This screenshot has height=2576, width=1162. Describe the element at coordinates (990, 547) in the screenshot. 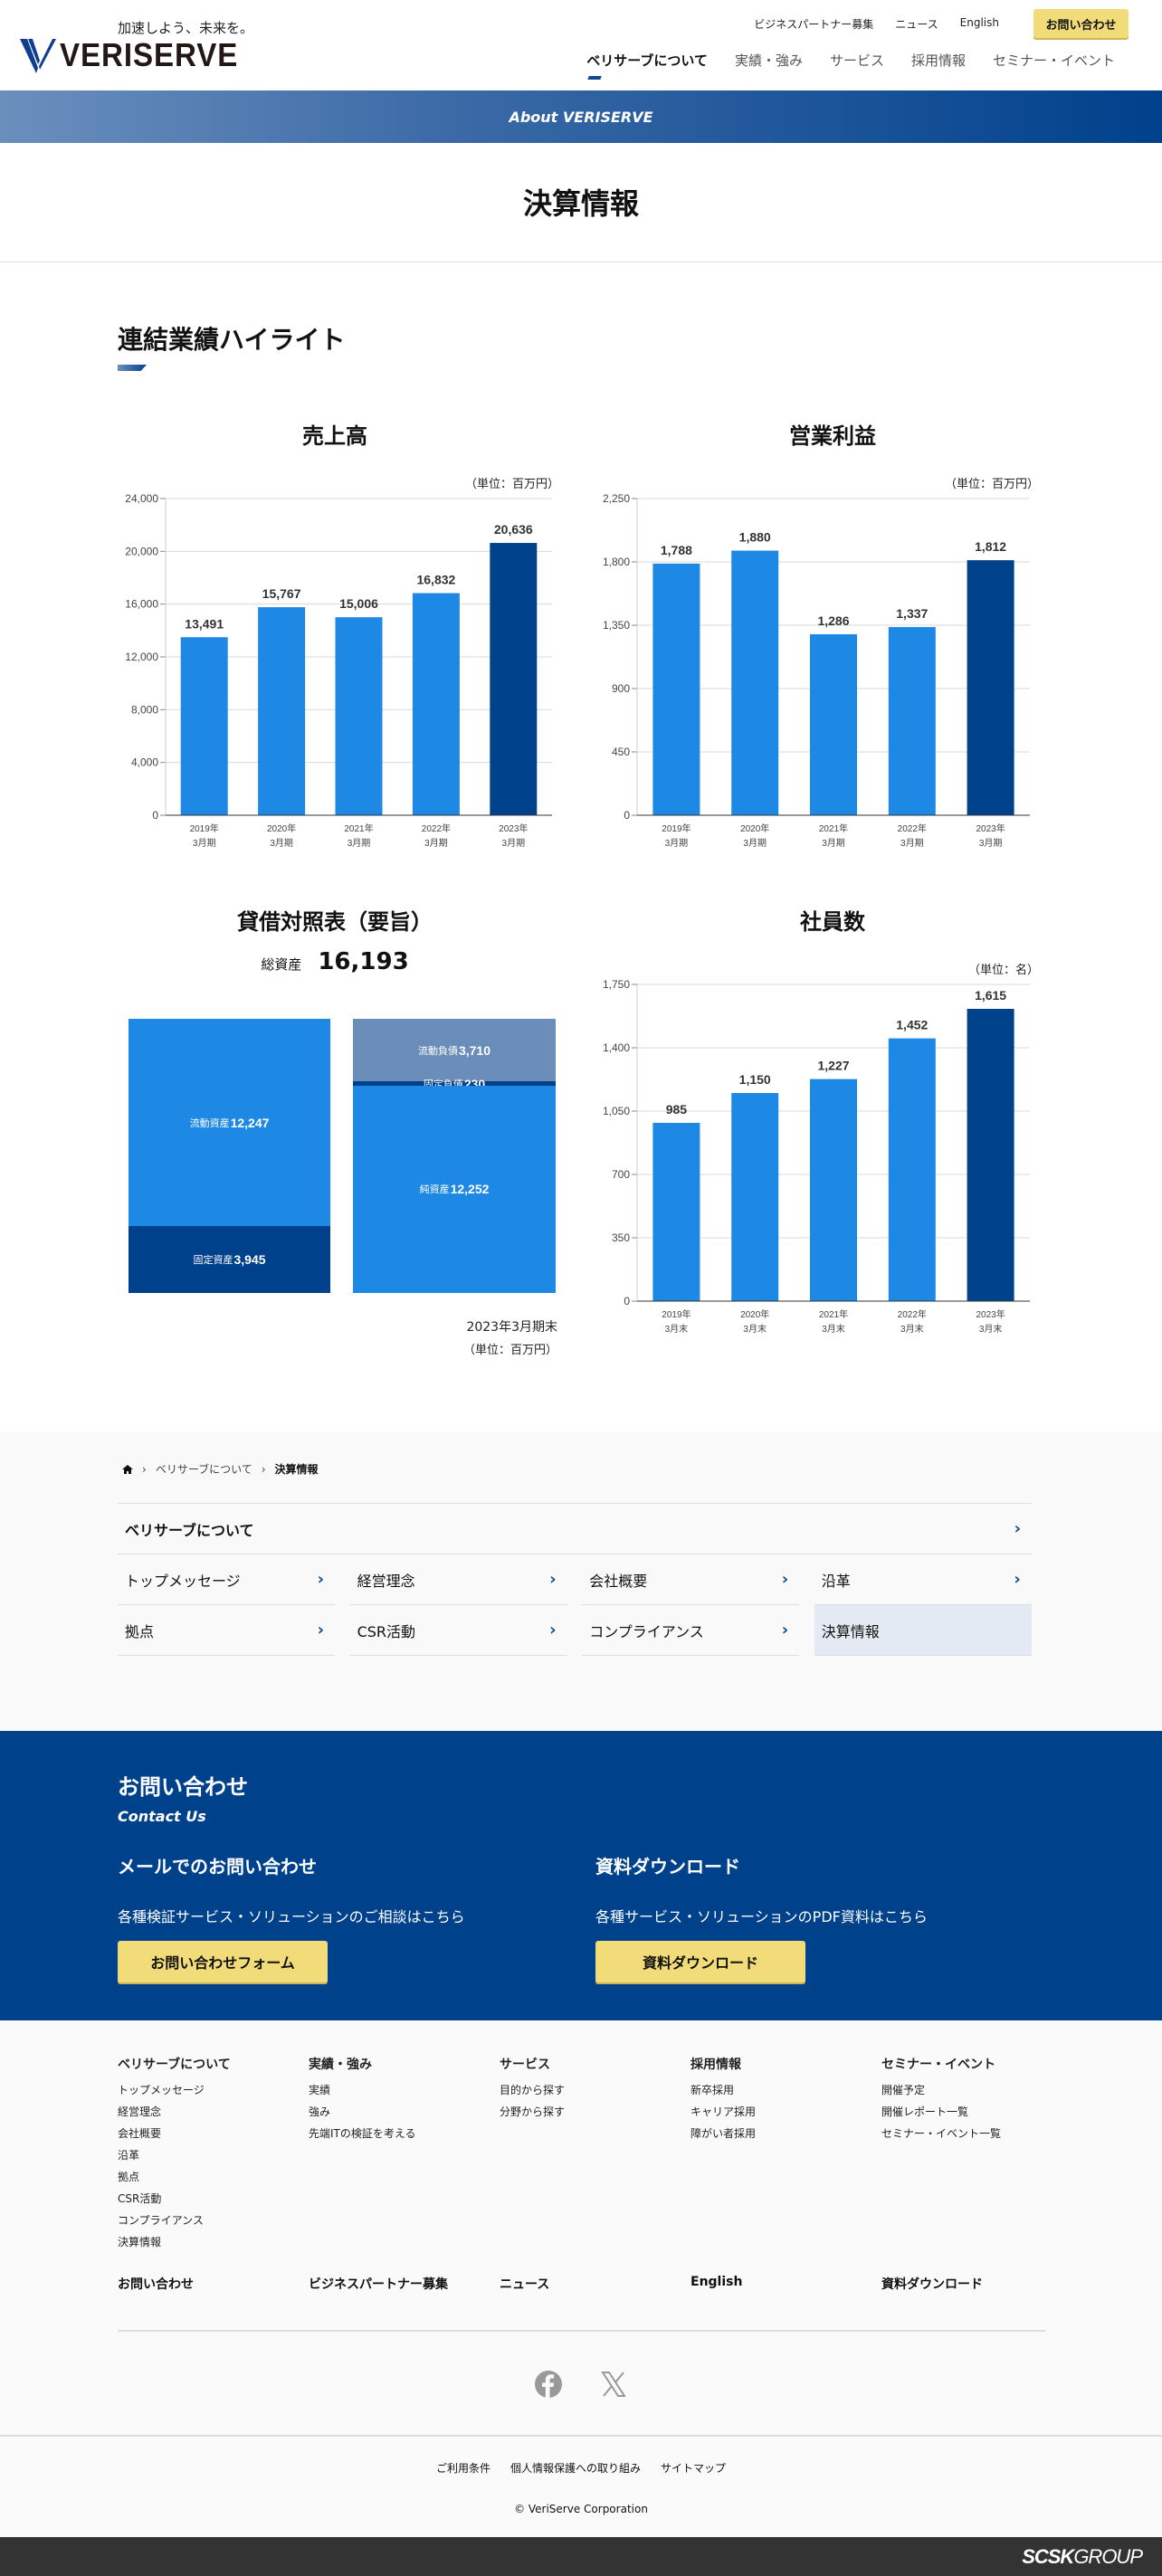

I see `data-label: 1,812` at that location.